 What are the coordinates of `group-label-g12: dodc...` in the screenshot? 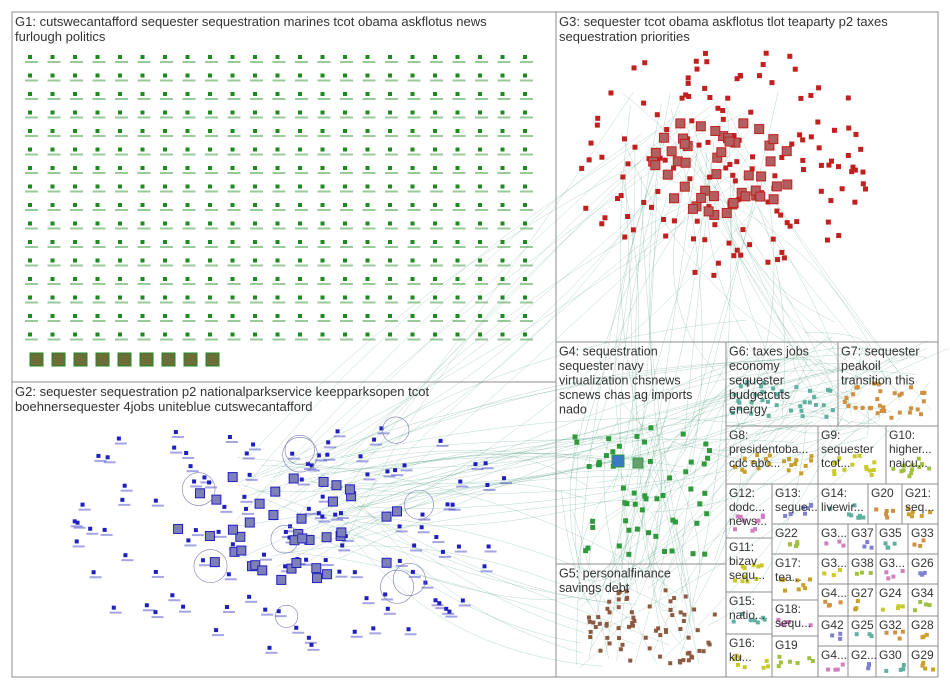 It's located at (747, 507).